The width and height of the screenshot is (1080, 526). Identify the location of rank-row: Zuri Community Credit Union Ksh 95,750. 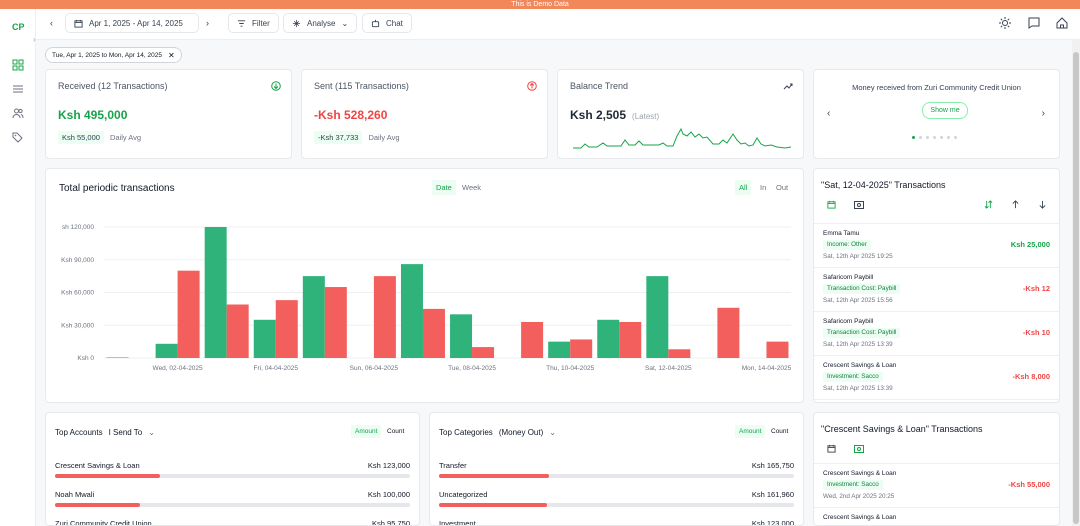
(232, 522).